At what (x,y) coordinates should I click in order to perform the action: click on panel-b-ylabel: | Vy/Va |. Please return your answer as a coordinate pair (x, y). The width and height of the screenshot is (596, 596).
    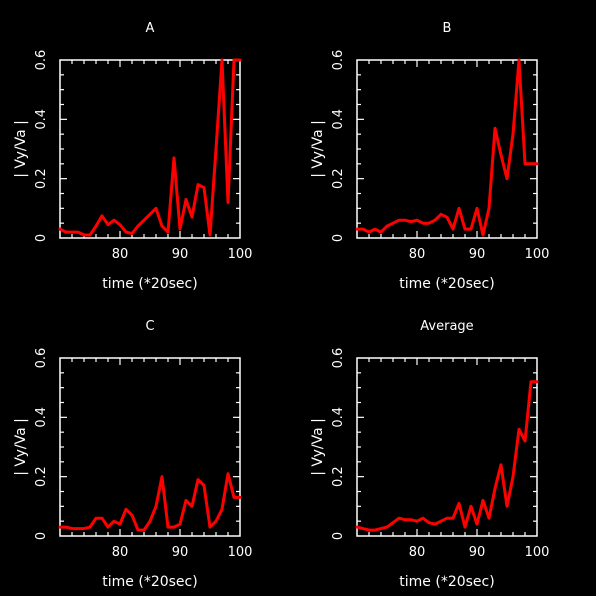
    Looking at the image, I should click on (318, 149).